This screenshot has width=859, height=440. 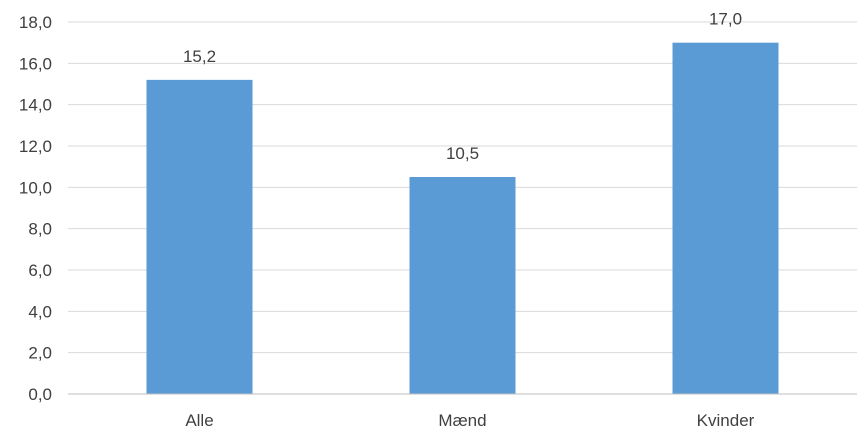 What do you see at coordinates (462, 153) in the screenshot?
I see `data-label: 10,5` at bounding box center [462, 153].